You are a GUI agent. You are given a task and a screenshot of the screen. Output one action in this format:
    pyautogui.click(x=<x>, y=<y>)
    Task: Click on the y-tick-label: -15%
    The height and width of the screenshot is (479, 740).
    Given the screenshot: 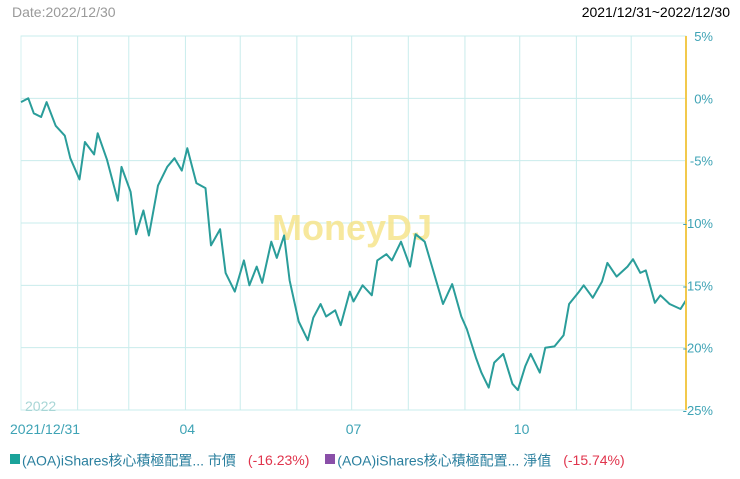 What is the action you would take?
    pyautogui.click(x=698, y=285)
    